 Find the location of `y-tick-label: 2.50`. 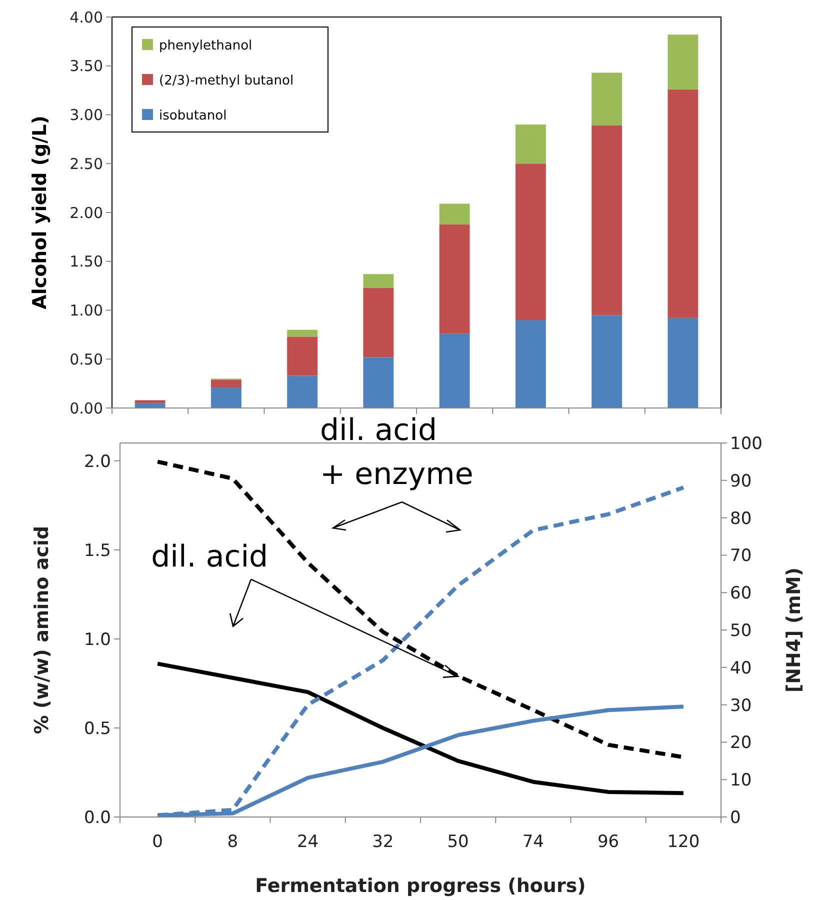

y-tick-label: 2.50 is located at coordinates (86, 163).